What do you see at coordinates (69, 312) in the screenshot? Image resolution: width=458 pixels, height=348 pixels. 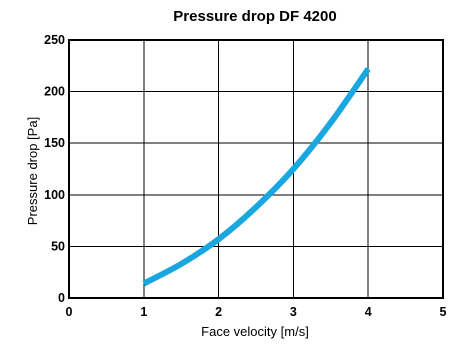 I see `x-tick-label-0: 0` at bounding box center [69, 312].